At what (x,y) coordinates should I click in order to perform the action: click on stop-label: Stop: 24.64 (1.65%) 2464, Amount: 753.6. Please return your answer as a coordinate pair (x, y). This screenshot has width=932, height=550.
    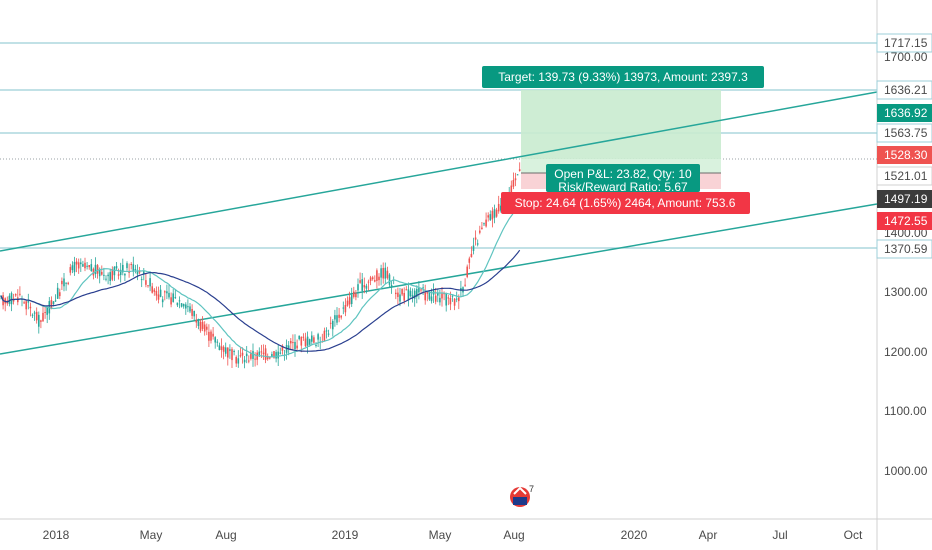
    Looking at the image, I should click on (625, 203).